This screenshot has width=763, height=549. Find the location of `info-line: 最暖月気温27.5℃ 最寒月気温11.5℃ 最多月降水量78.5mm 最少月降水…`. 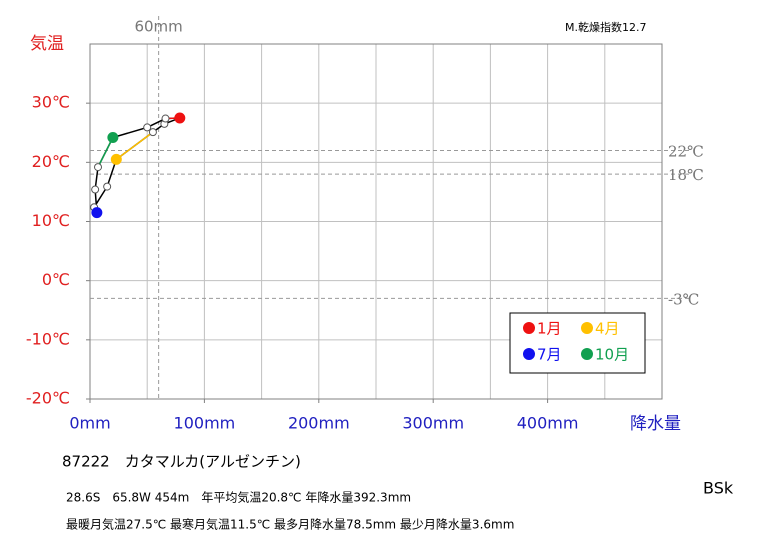

info-line: 最暖月気温27.5℃ 最寒月気温11.5℃ 最多月降水量78.5mm 最少月降水… is located at coordinates (290, 524).